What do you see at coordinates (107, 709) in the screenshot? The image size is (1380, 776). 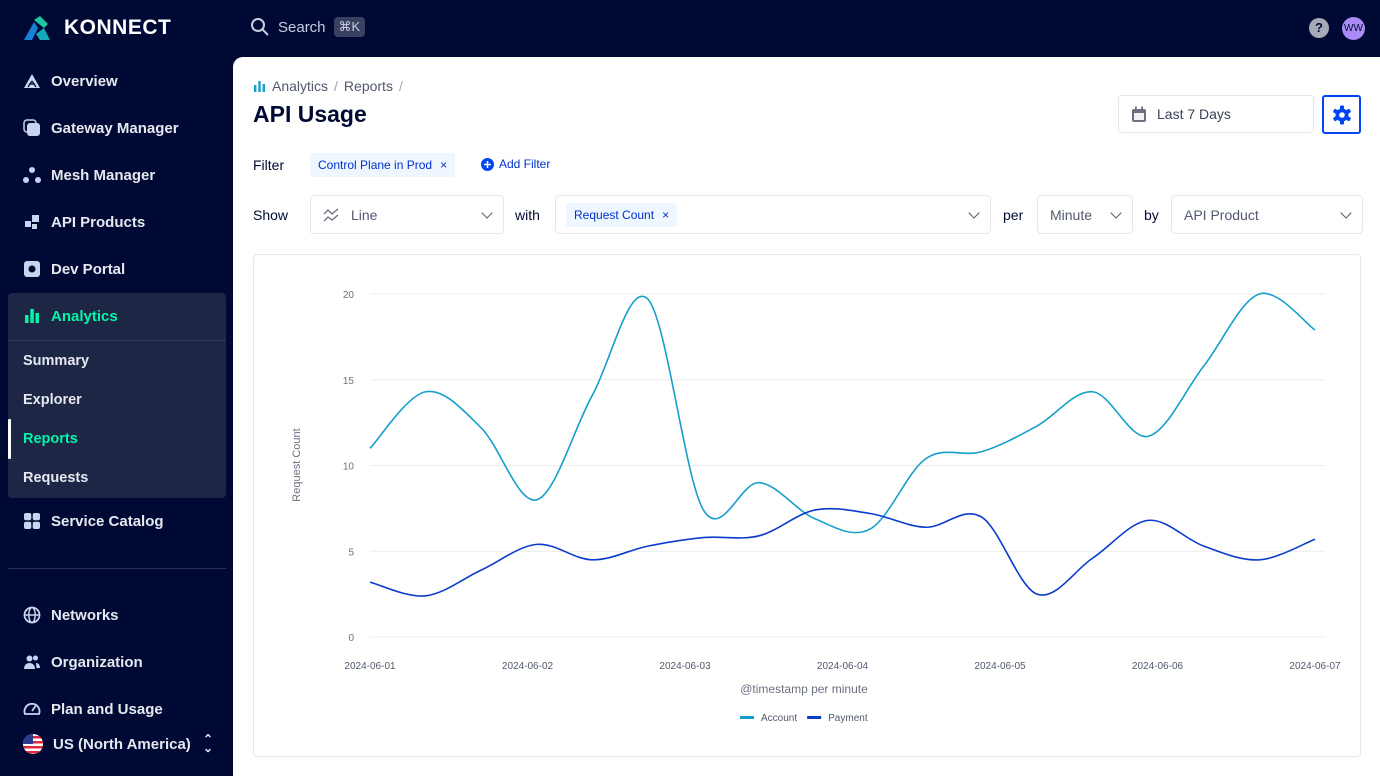 I see `sidebar-item-label: Plan and Usage` at bounding box center [107, 709].